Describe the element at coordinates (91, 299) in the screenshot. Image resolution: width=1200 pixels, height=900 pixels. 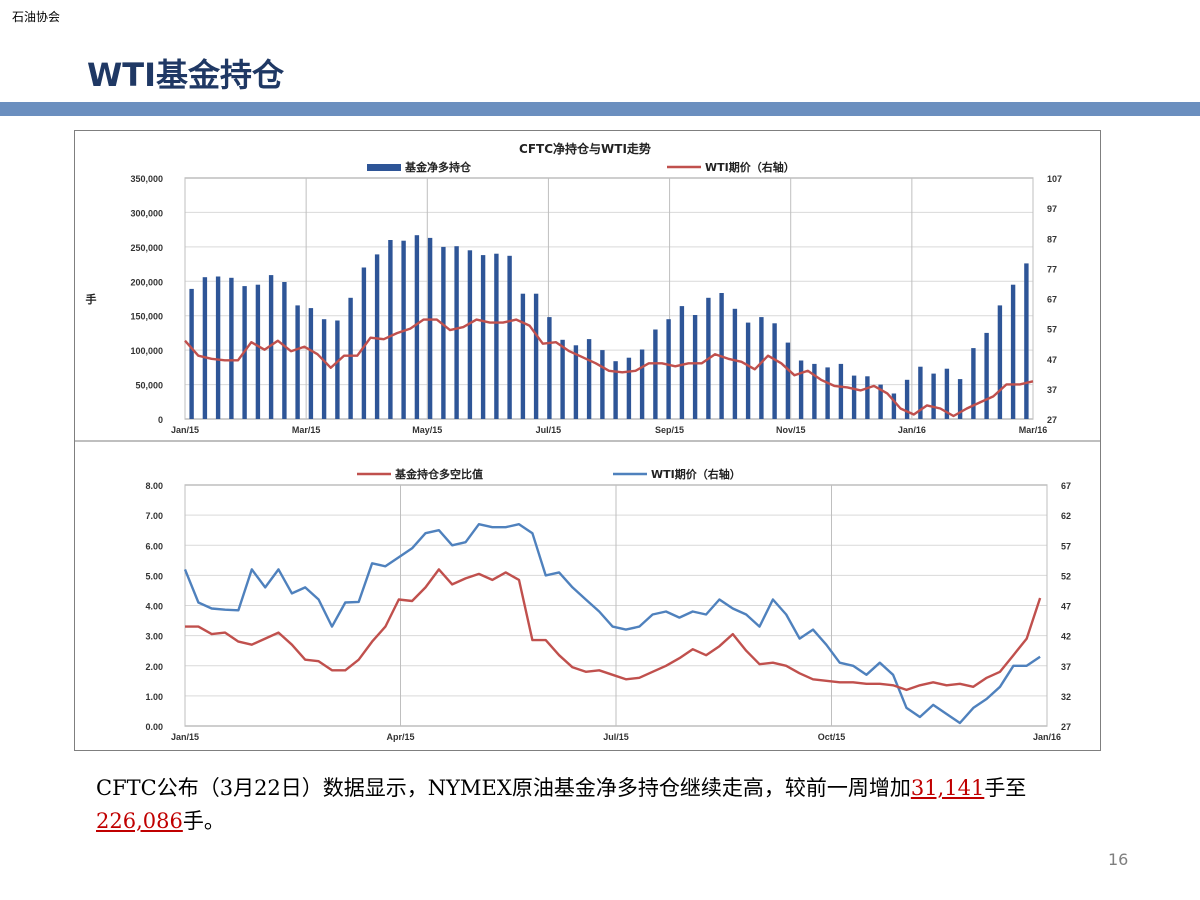
I see `chart-1-y-axis-label: 手` at that location.